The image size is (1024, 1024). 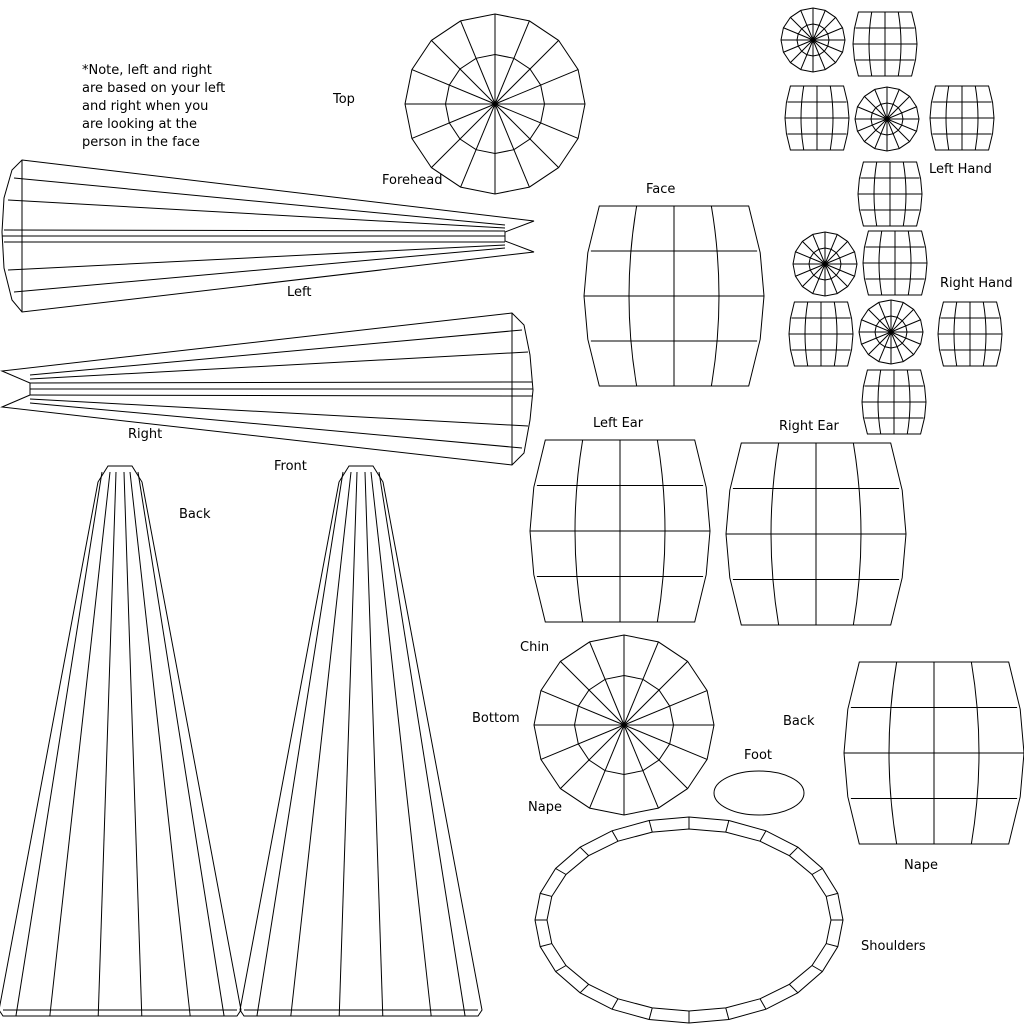 I want to click on label-right-ear: Right Ear, so click(x=809, y=426).